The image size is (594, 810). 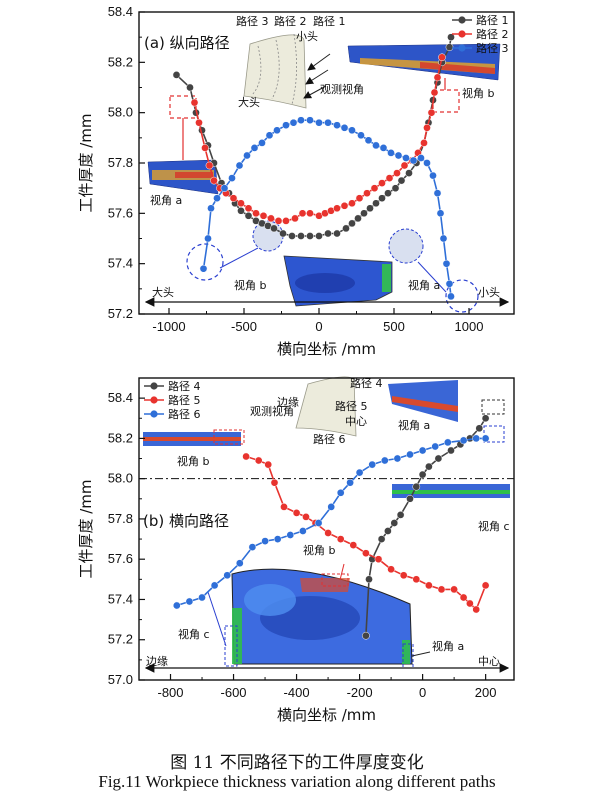 What do you see at coordinates (457, 68) in the screenshot?
I see `inset-view-b-right-hot` at bounding box center [457, 68].